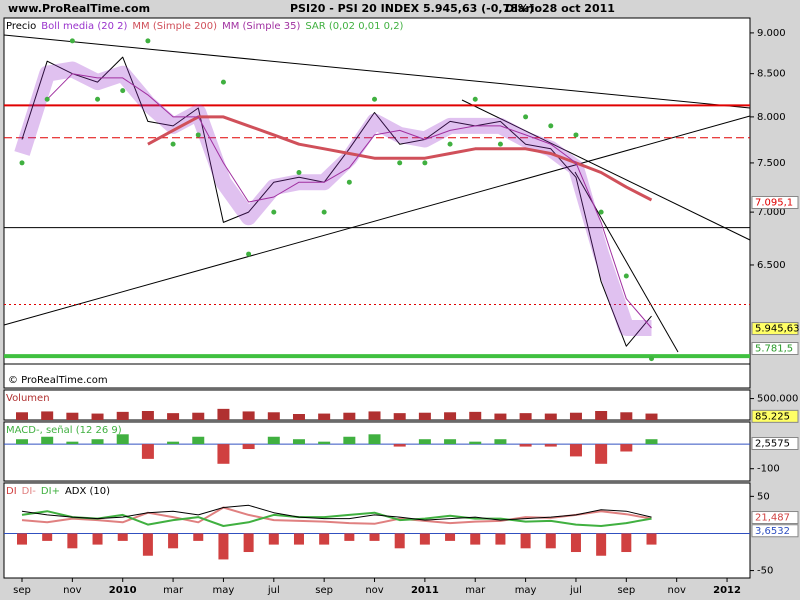 This screenshot has width=800, height=600. Describe the element at coordinates (772, 443) in the screenshot. I see `price-tag-label: 2,5575` at that location.